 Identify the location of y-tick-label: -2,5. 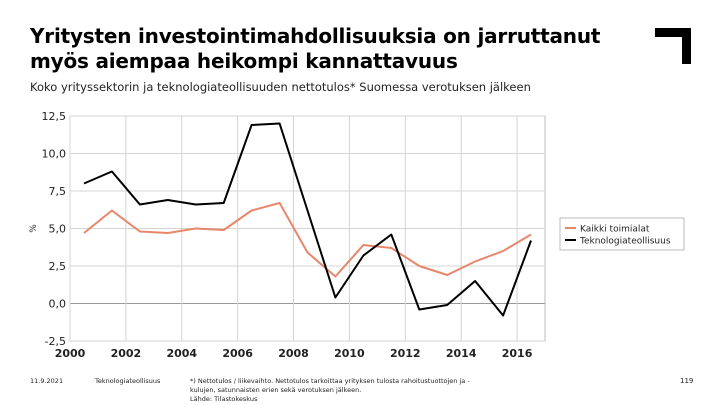
(55, 341).